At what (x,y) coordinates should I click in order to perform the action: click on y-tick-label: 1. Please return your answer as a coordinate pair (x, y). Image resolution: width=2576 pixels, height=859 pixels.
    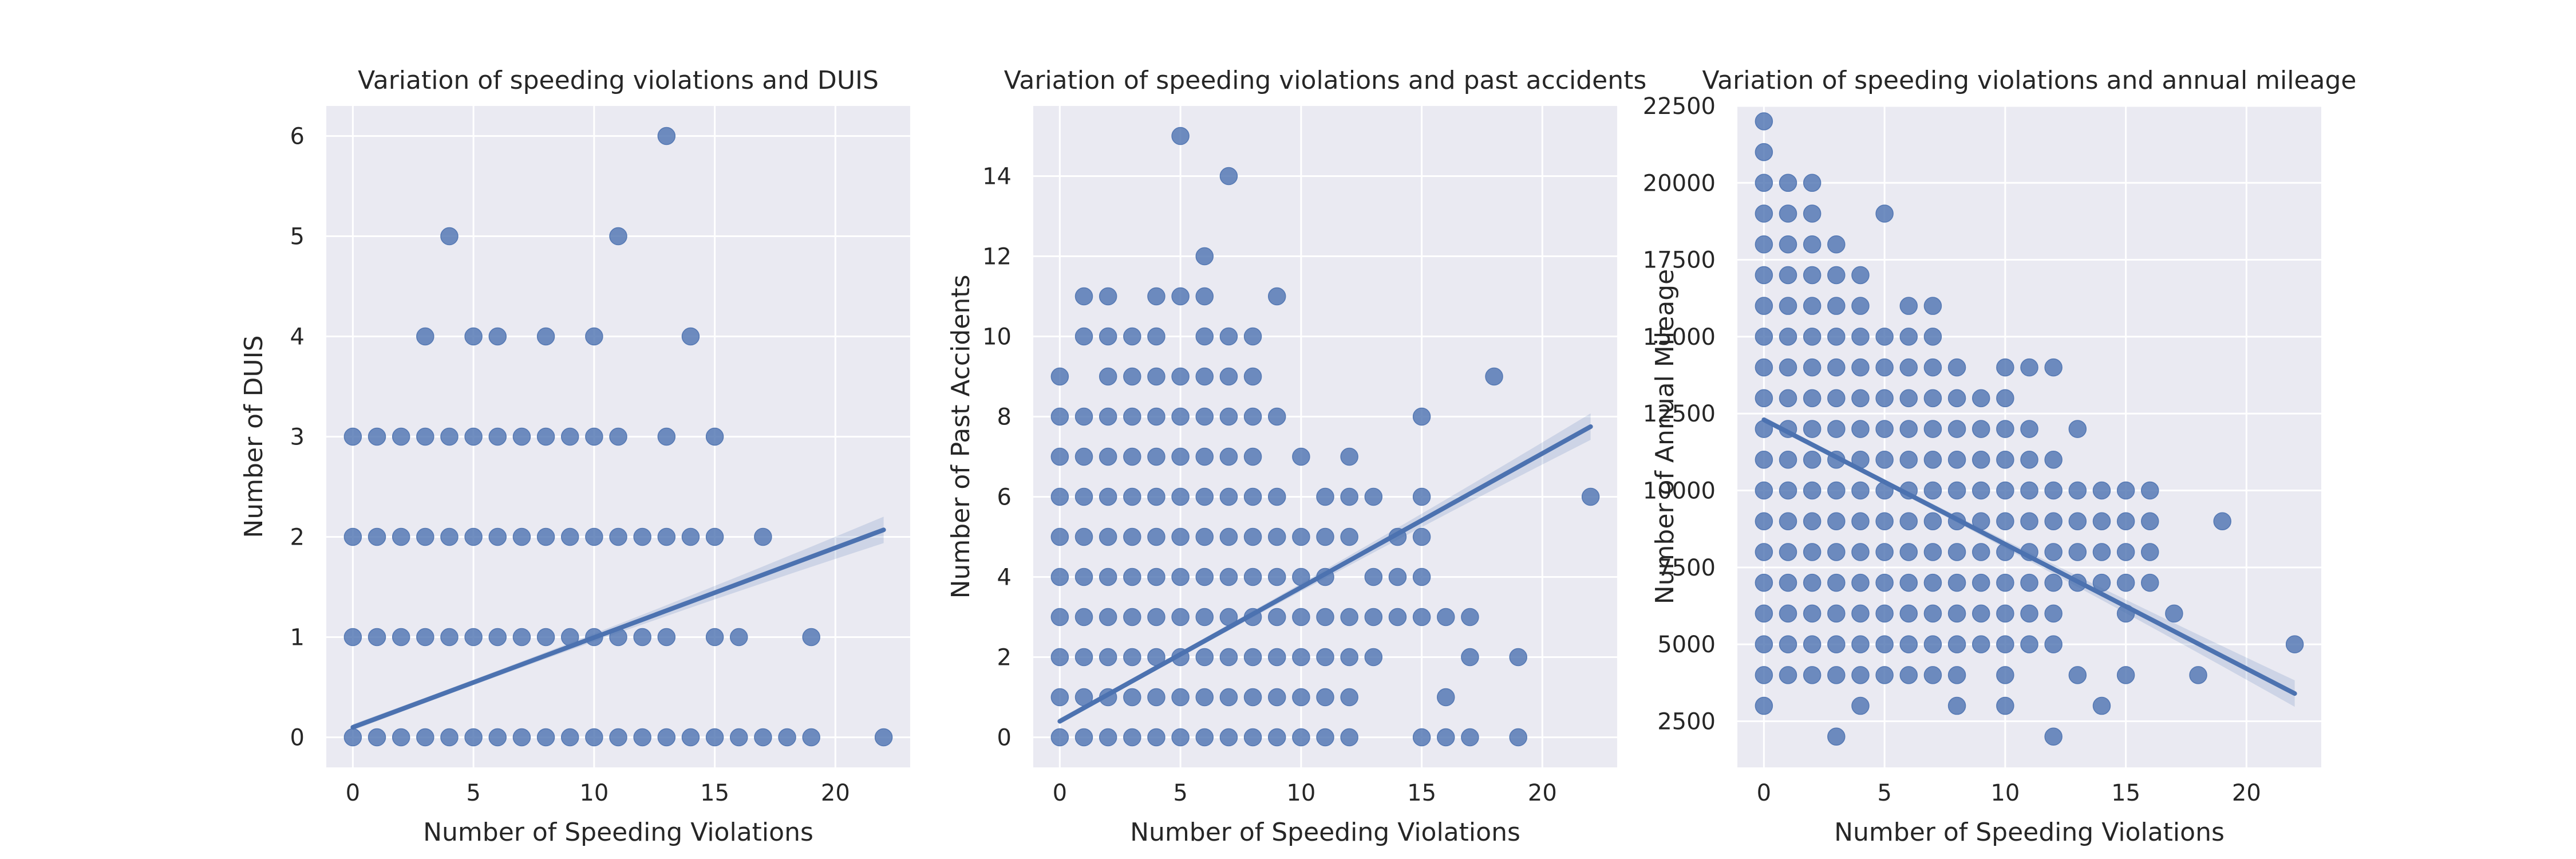
    Looking at the image, I should click on (297, 638).